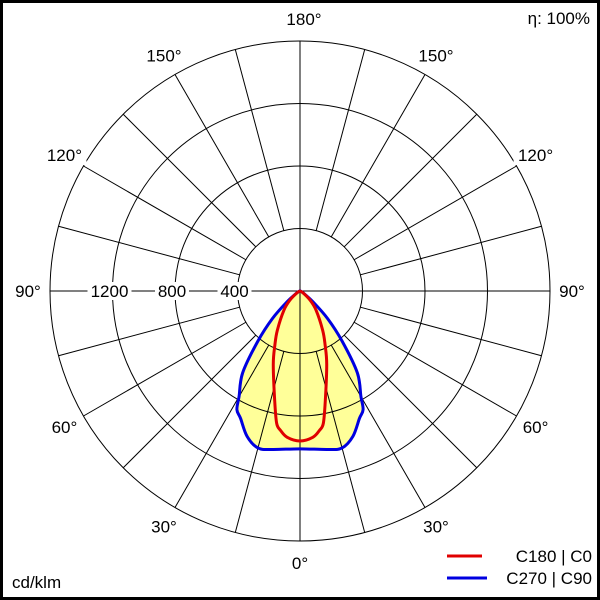 The width and height of the screenshot is (600, 600). I want to click on efficiency-label: η: 100%, so click(559, 18).